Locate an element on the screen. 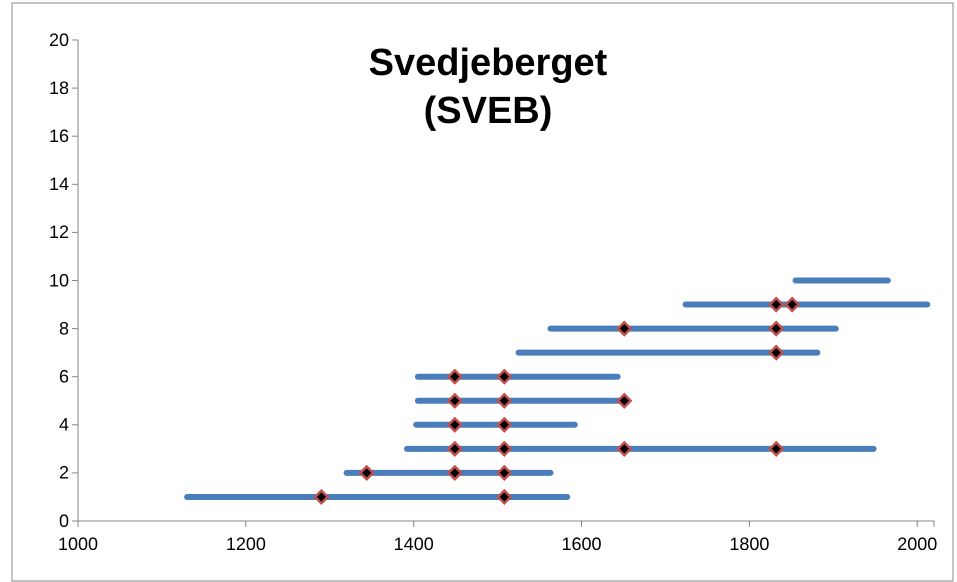 Image resolution: width=957 pixels, height=582 pixels. y-tick-label: 4 is located at coordinates (63, 424).